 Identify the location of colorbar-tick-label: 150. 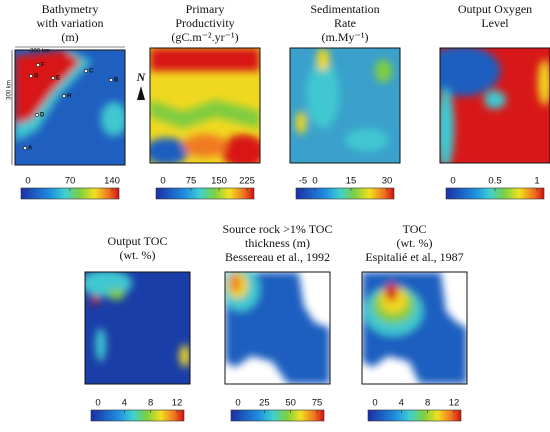
(219, 181).